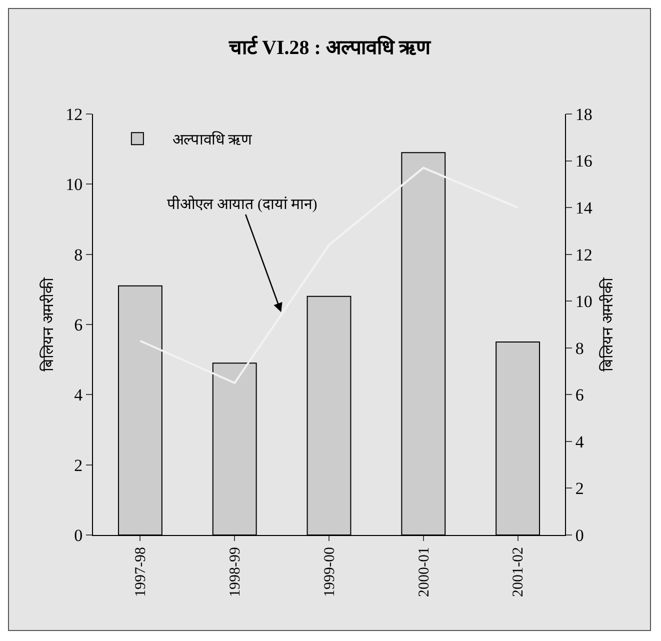 This screenshot has width=661, height=641. I want to click on y-tick-label: 8, so click(78, 254).